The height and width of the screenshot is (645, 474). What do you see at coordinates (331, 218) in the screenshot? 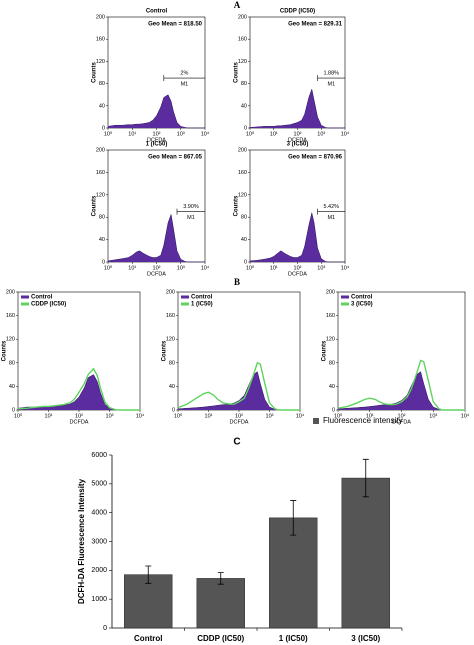
I see `gate-label: M1` at bounding box center [331, 218].